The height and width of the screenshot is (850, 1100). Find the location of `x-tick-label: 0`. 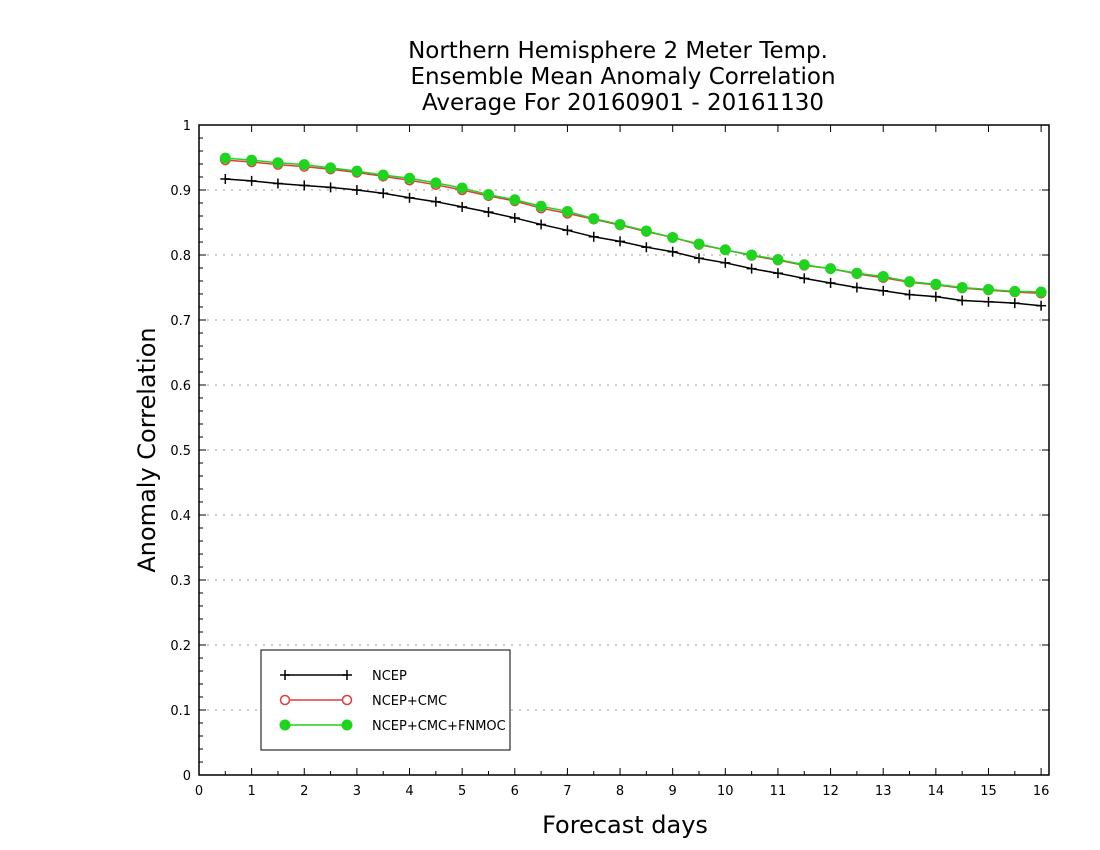

x-tick-label: 0 is located at coordinates (199, 791).